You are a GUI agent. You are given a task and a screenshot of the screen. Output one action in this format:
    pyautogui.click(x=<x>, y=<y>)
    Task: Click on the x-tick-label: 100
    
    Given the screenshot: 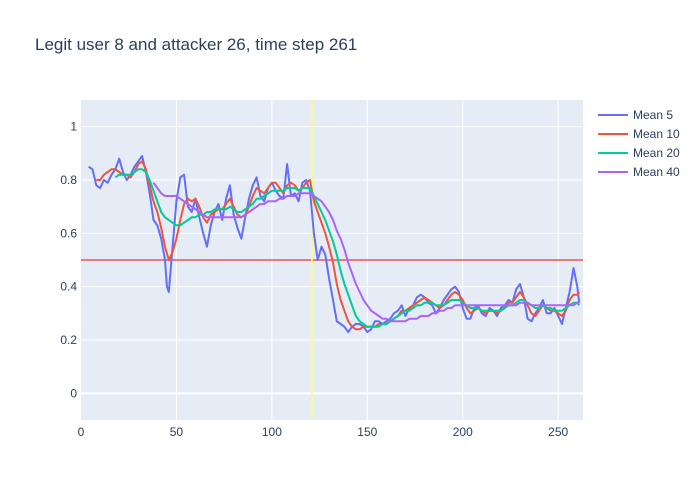 What is the action you would take?
    pyautogui.click(x=272, y=432)
    